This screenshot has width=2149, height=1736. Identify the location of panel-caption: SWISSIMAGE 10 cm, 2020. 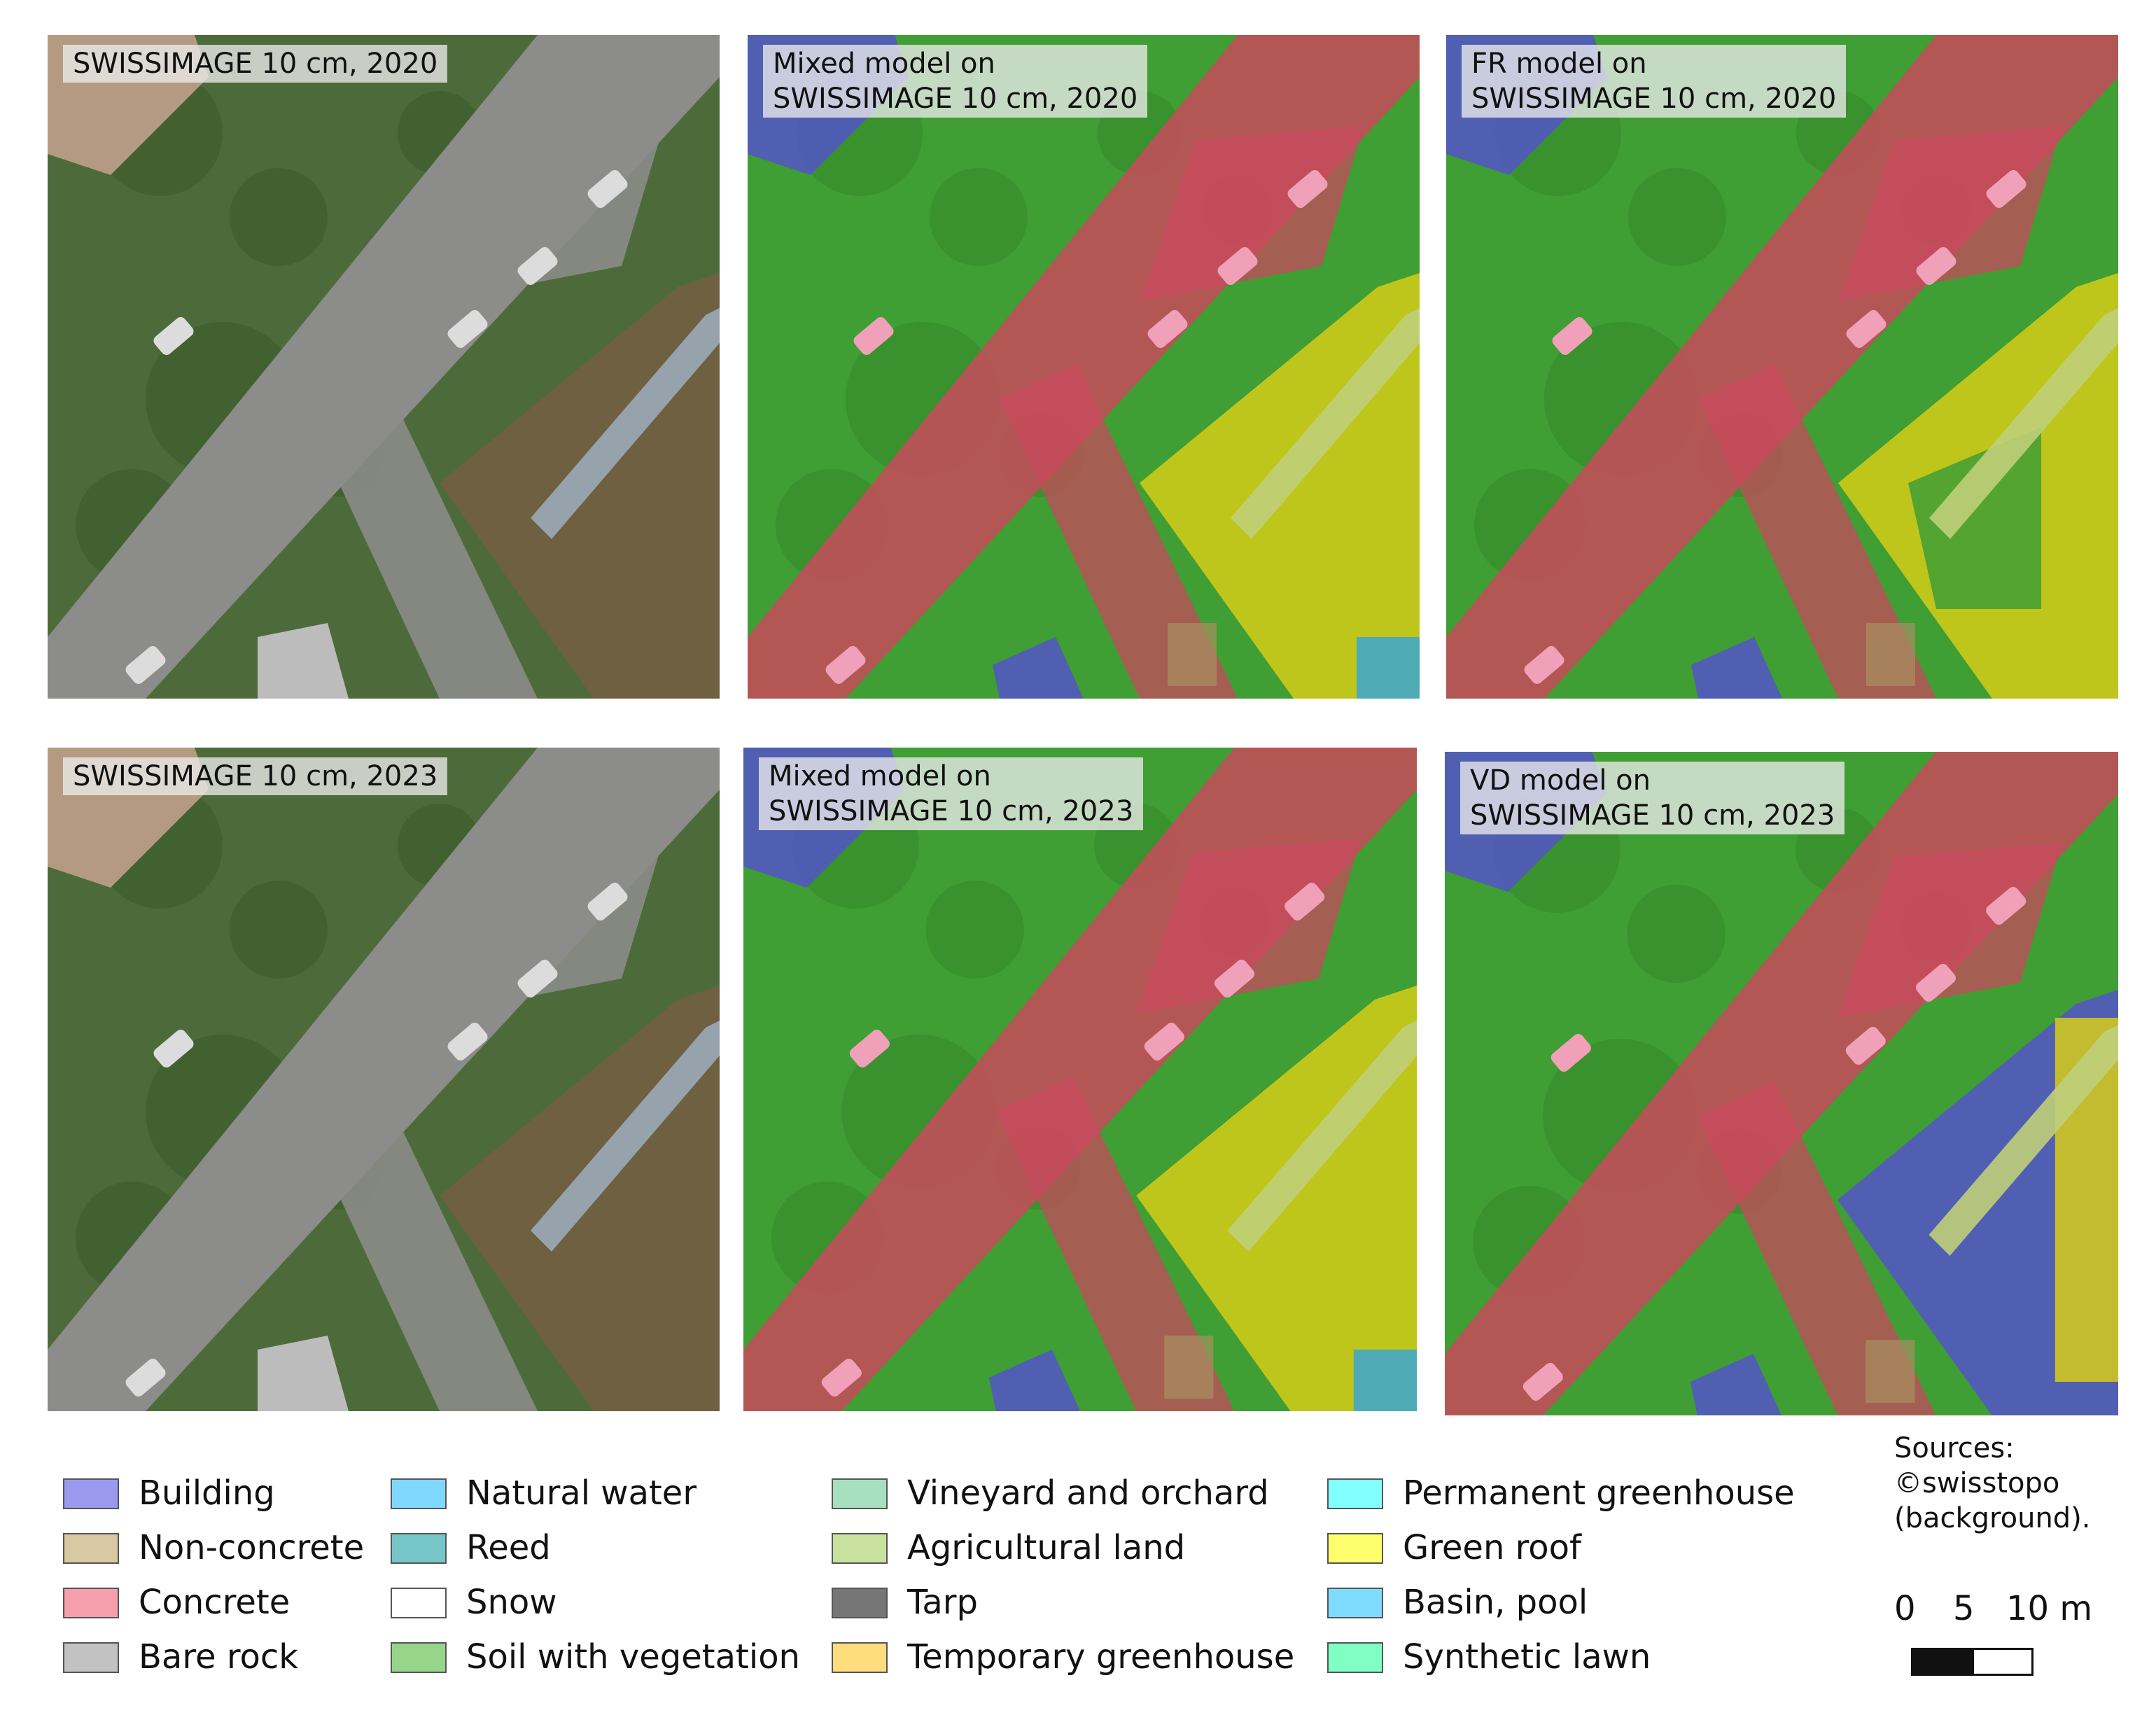
(255, 64).